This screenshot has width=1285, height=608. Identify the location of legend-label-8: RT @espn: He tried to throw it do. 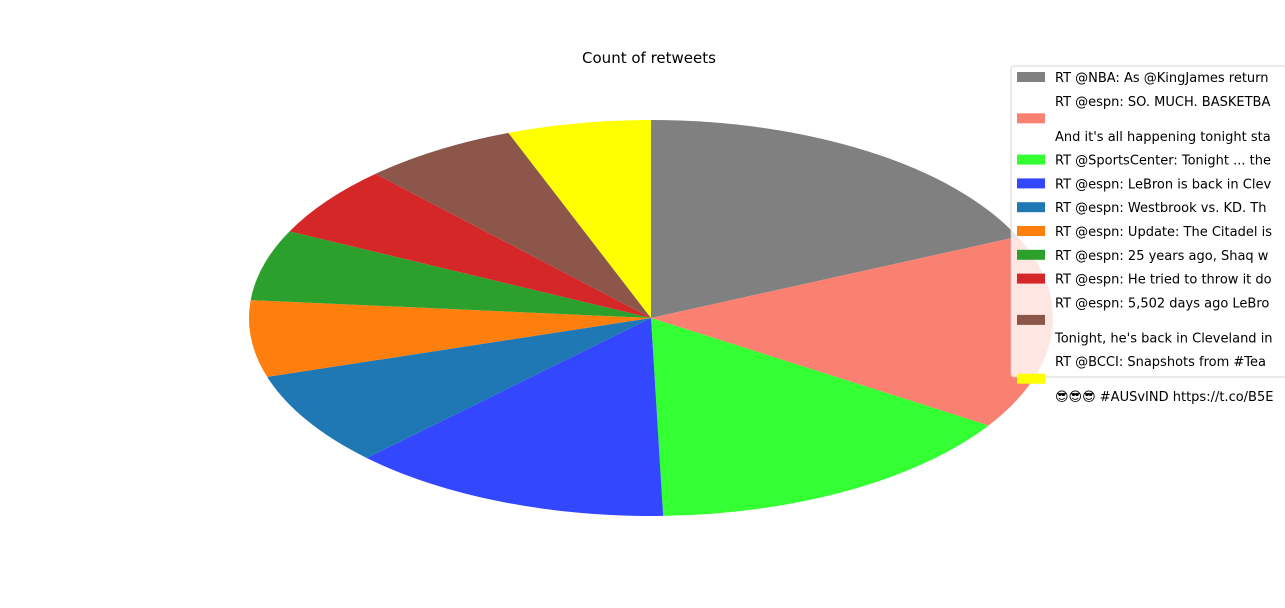
(1163, 280).